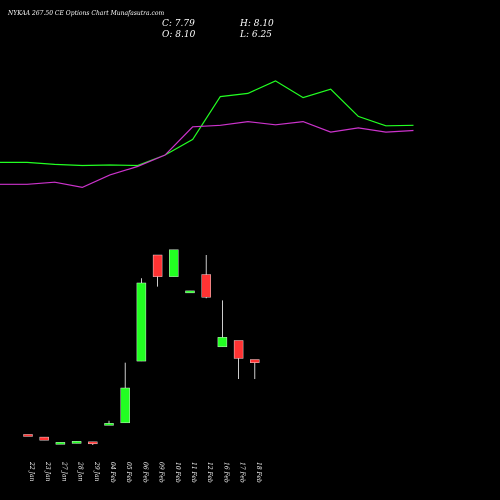  I want to click on x-tick-label: 12 Feb, so click(209, 472).